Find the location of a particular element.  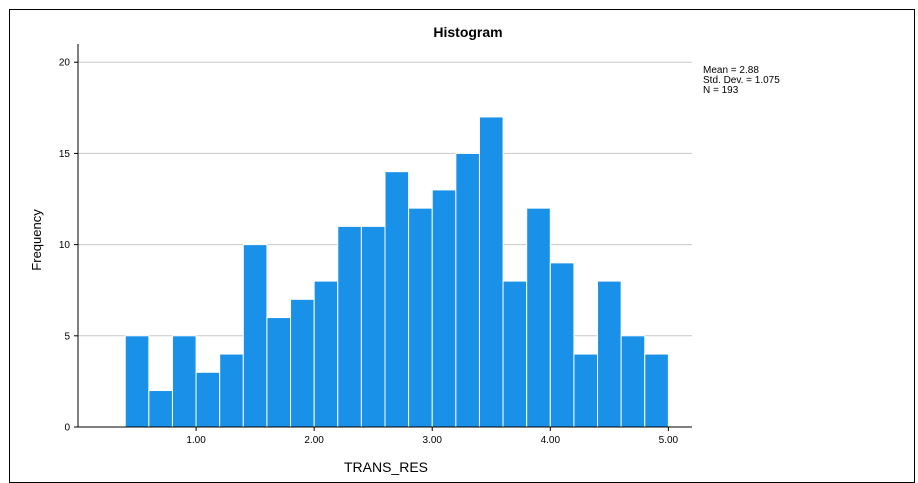

x-tick-label: 5.00 is located at coordinates (669, 440).